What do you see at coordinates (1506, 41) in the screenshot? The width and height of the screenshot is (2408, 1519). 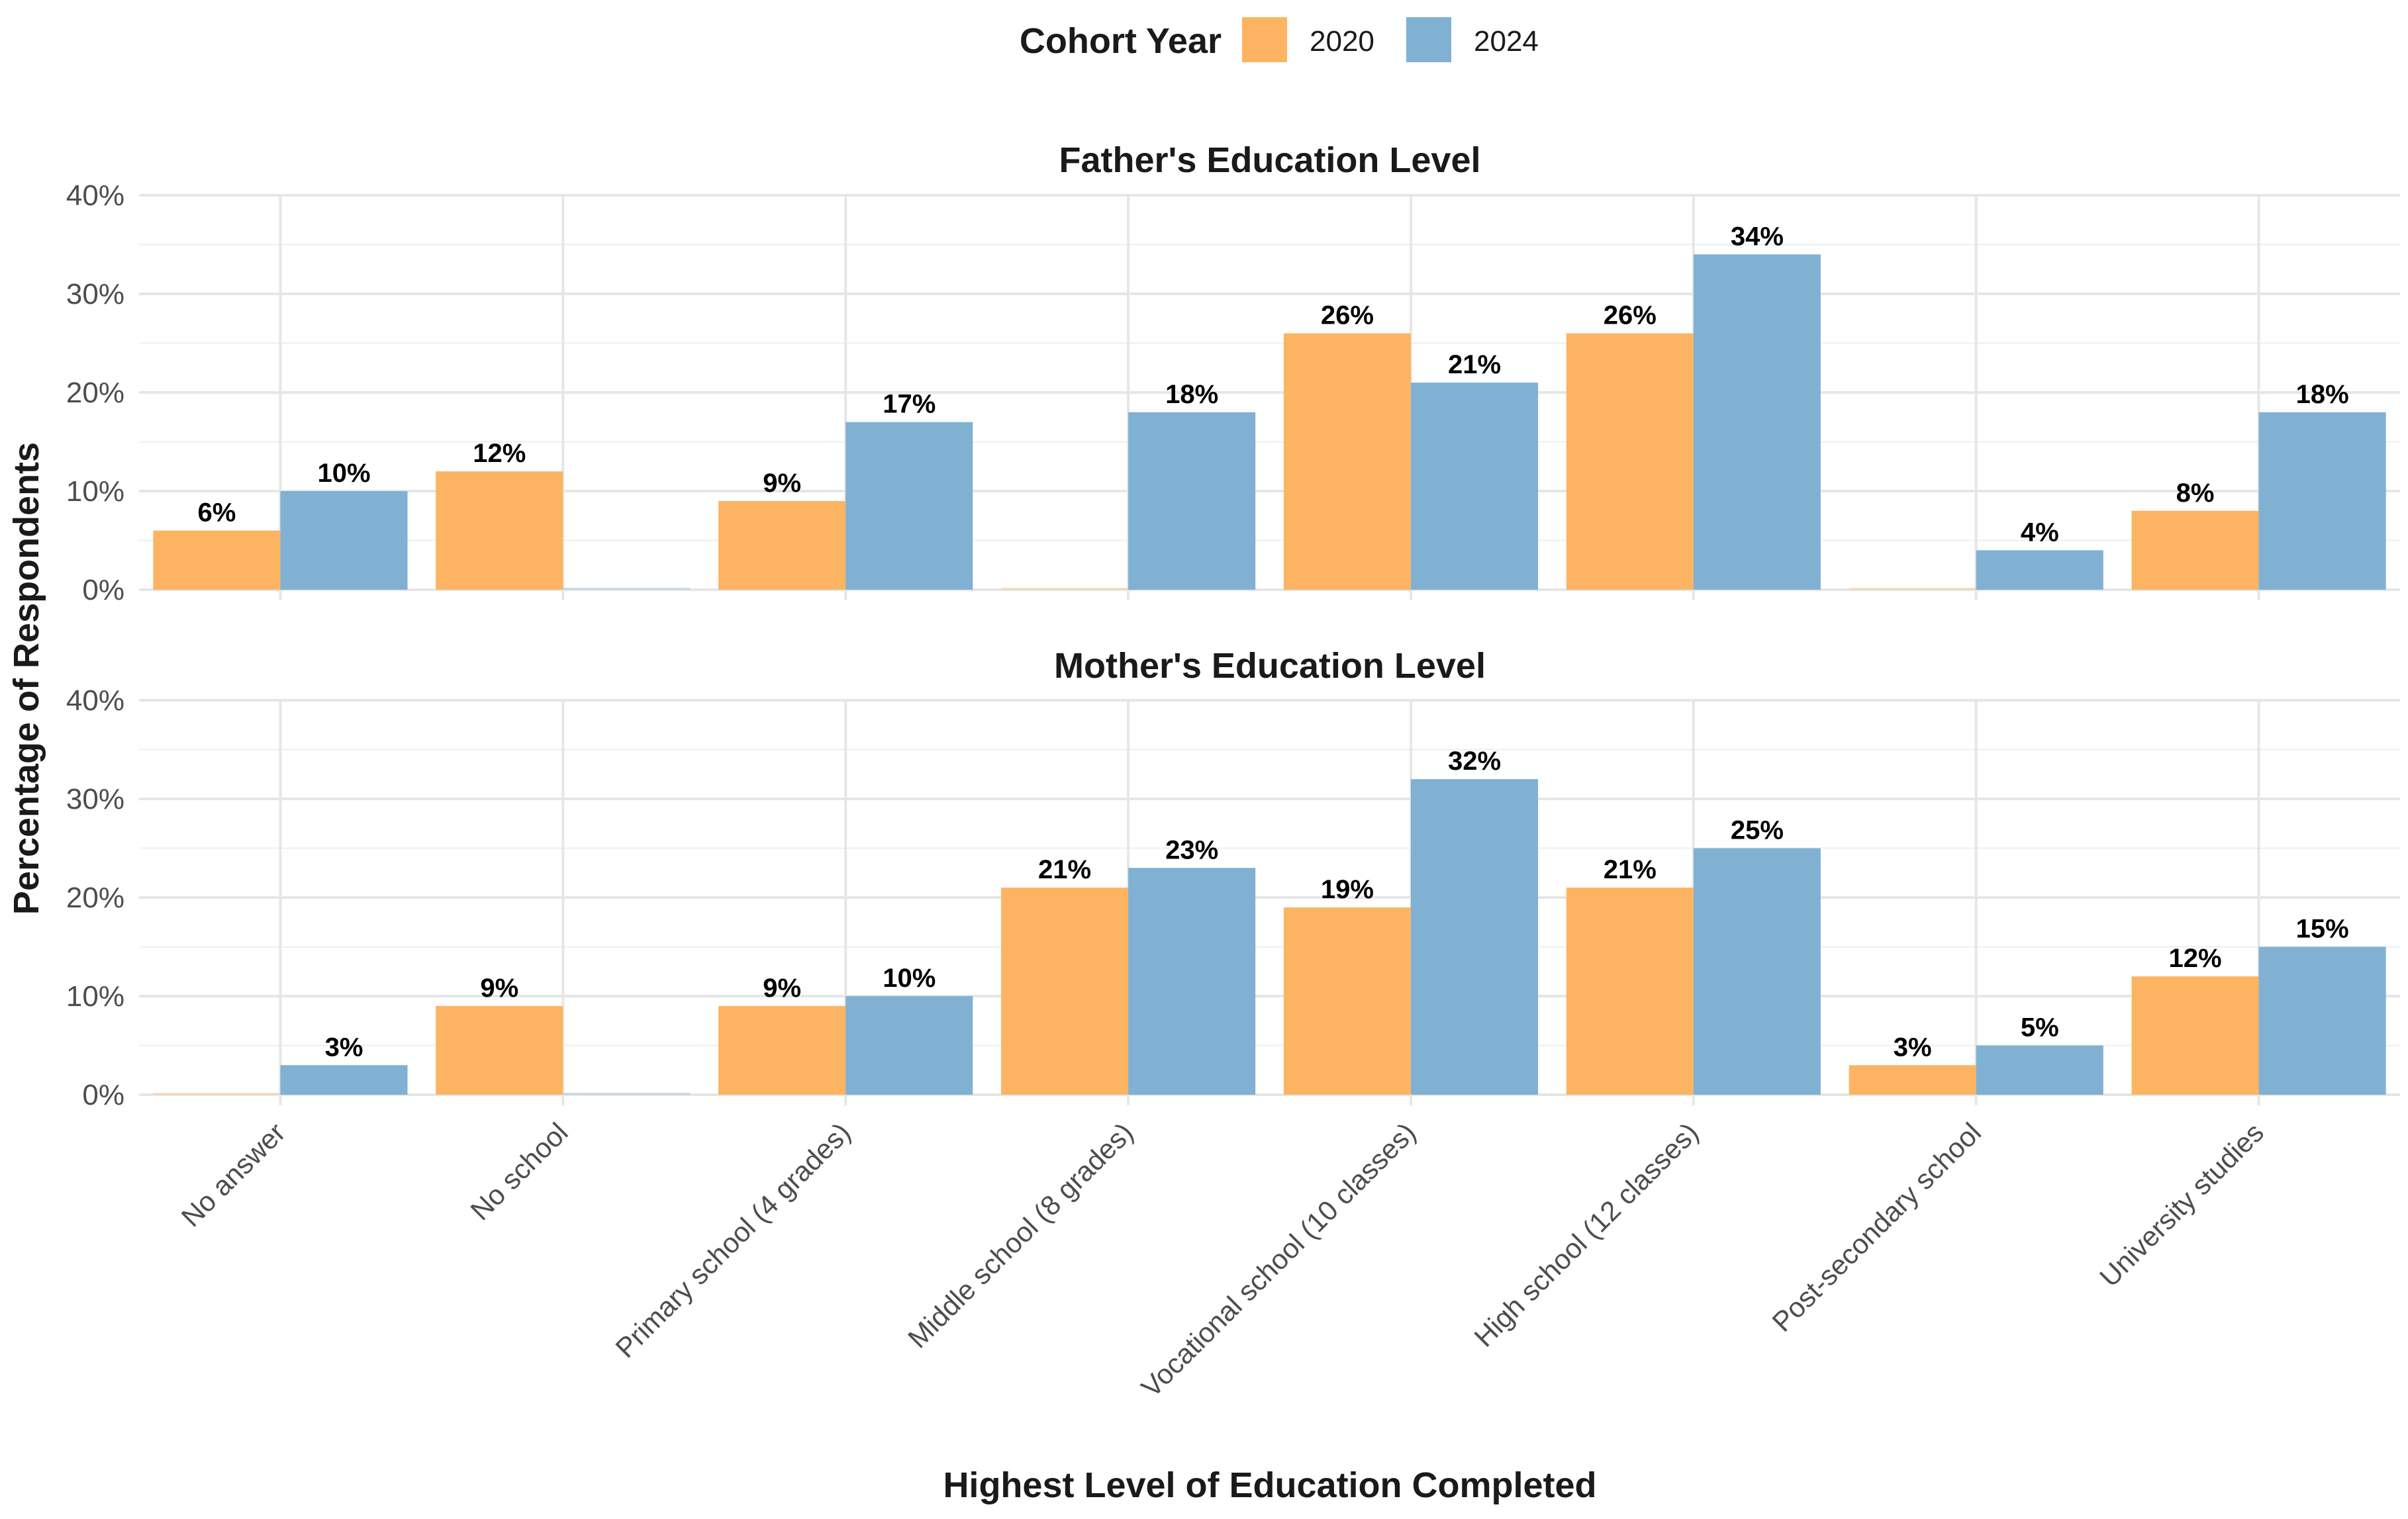 I see `legend-label-2024: 2024` at bounding box center [1506, 41].